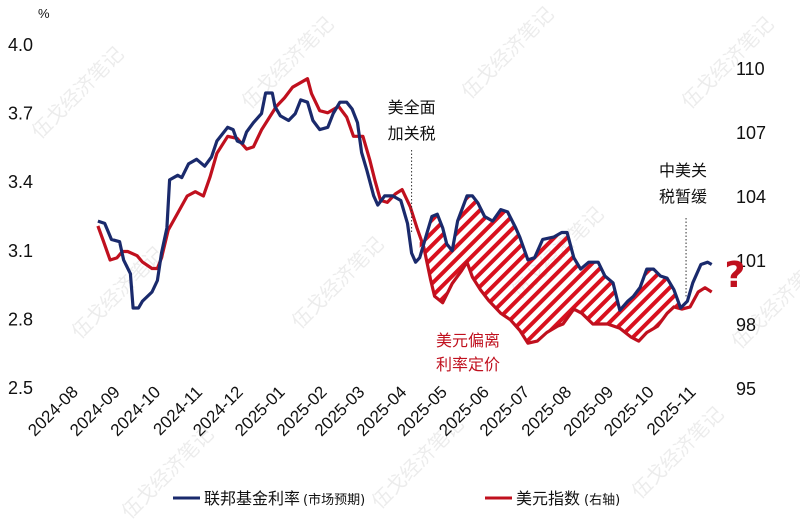 This screenshot has height=525, width=800. I want to click on shaded-label-line1: 美元偏离, so click(468, 340).